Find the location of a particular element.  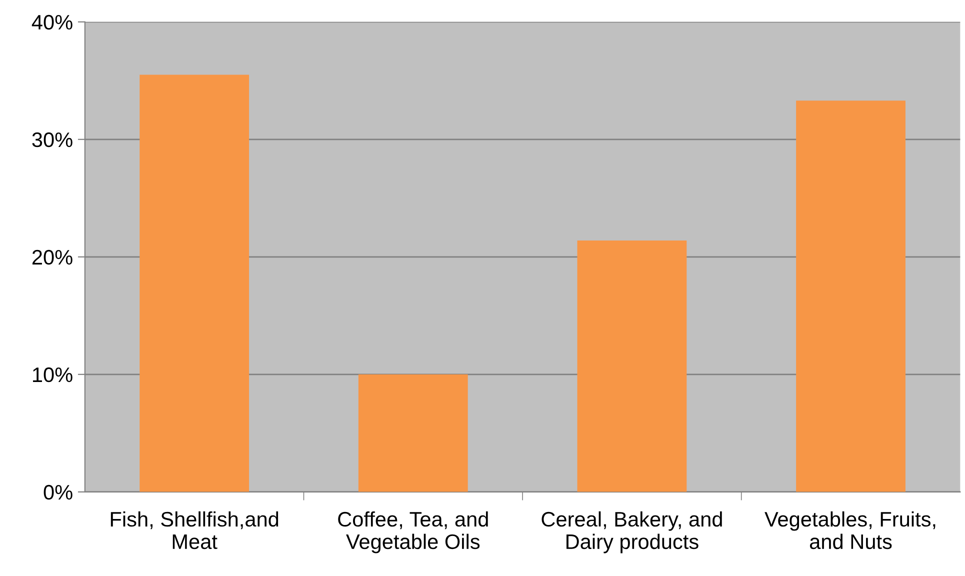

x-tick-label: Fish, Shellfish,and Meat is located at coordinates (194, 530).